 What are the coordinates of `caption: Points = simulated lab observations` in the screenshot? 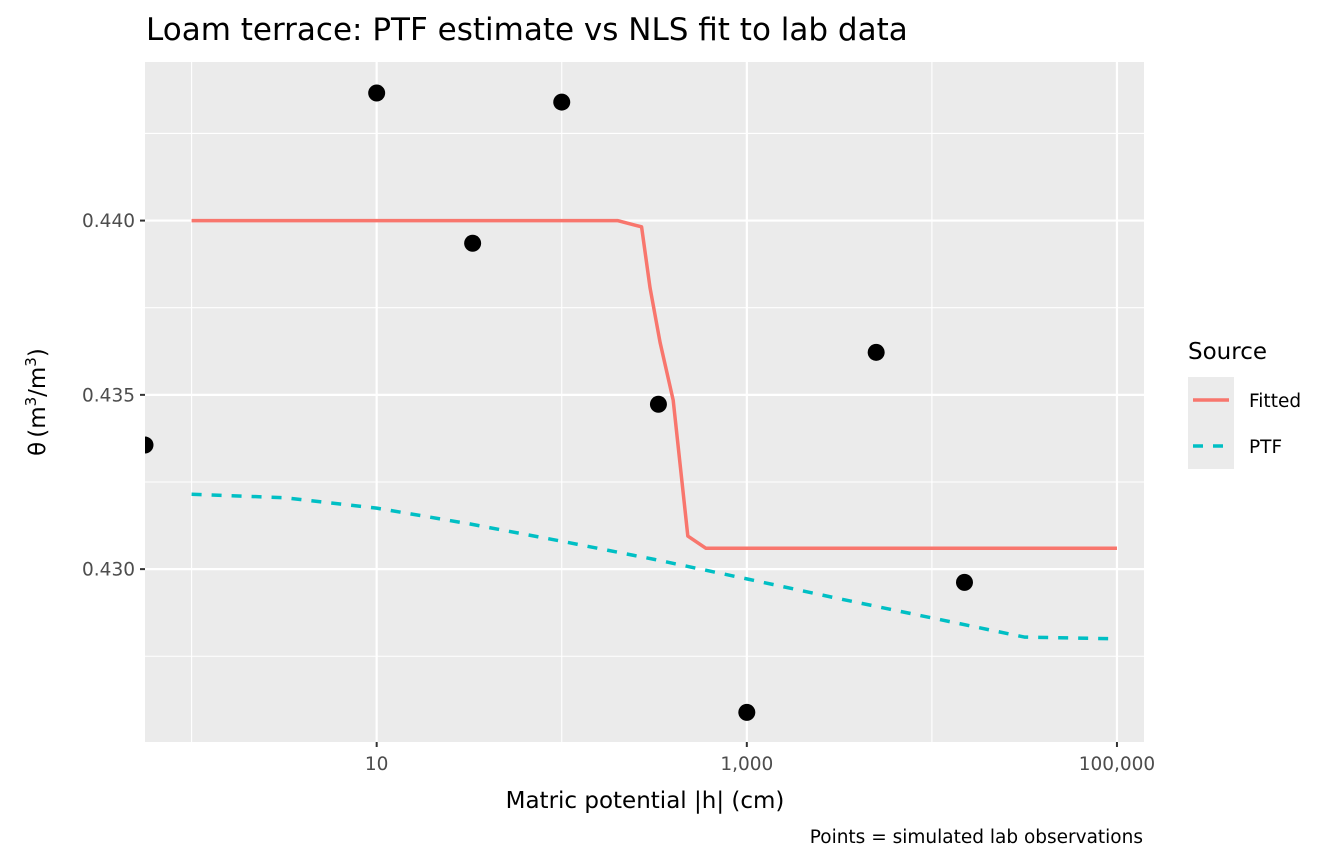 It's located at (976, 837).